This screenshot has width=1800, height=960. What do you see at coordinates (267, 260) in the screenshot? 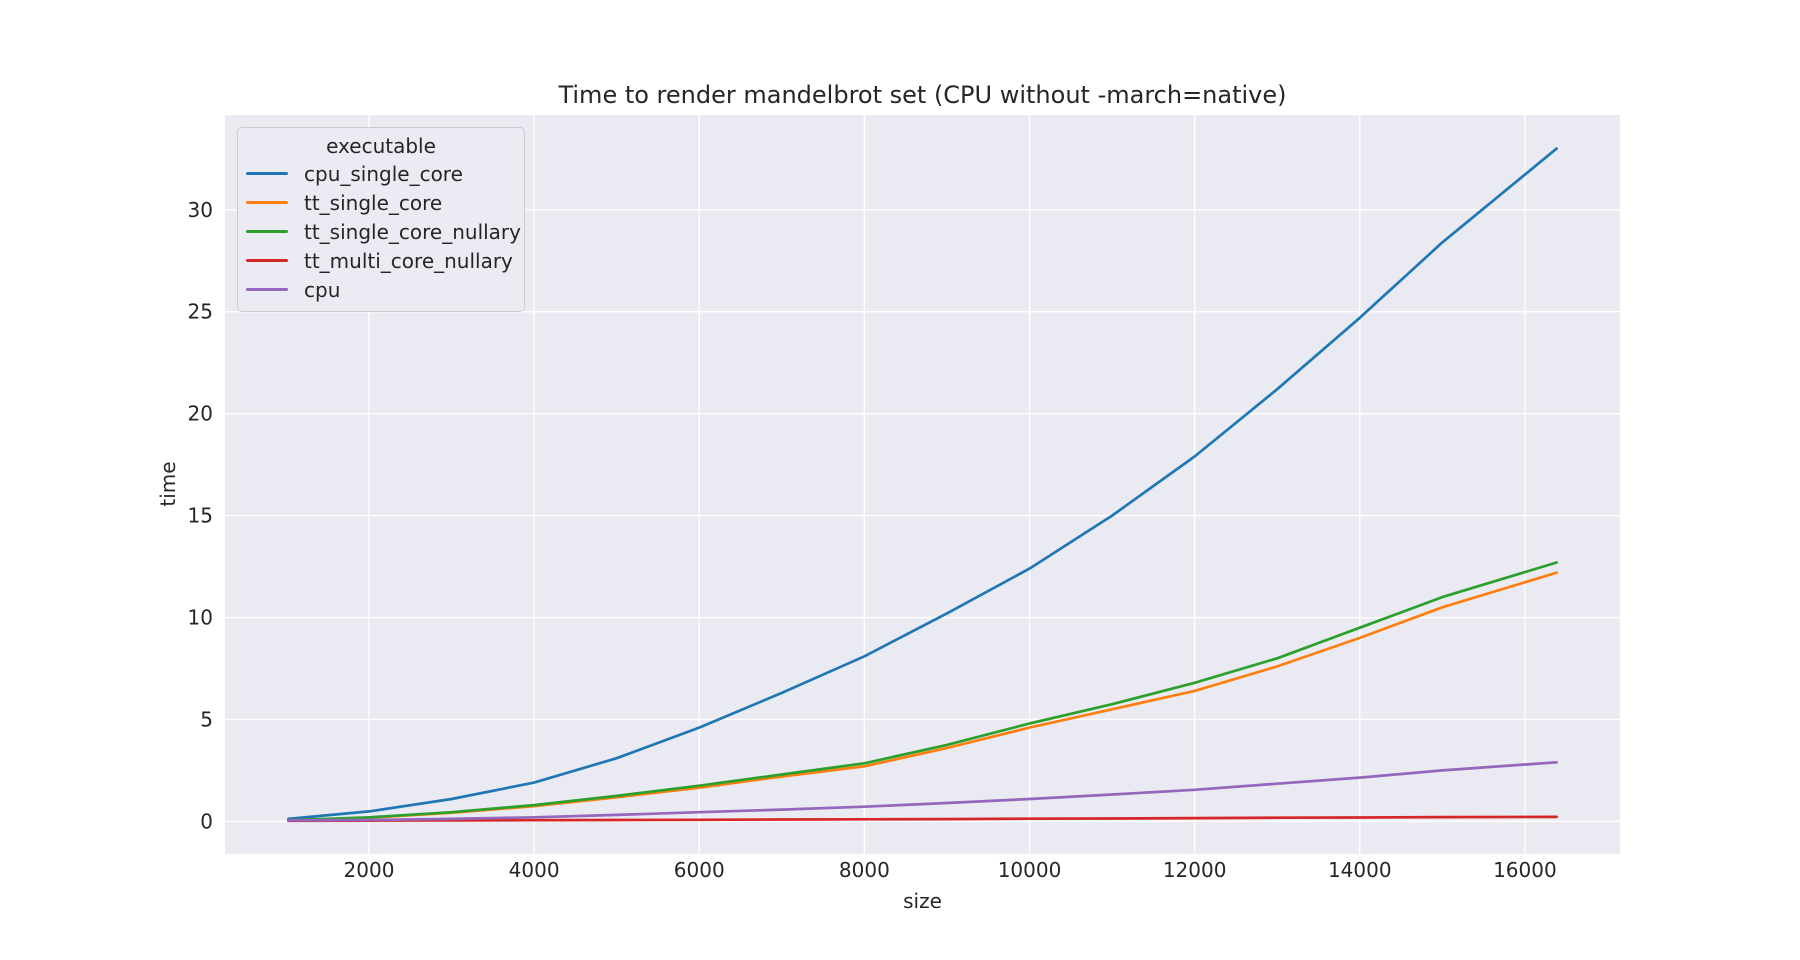
I see `legend-swatch-tt_multi_core_nullary` at bounding box center [267, 260].